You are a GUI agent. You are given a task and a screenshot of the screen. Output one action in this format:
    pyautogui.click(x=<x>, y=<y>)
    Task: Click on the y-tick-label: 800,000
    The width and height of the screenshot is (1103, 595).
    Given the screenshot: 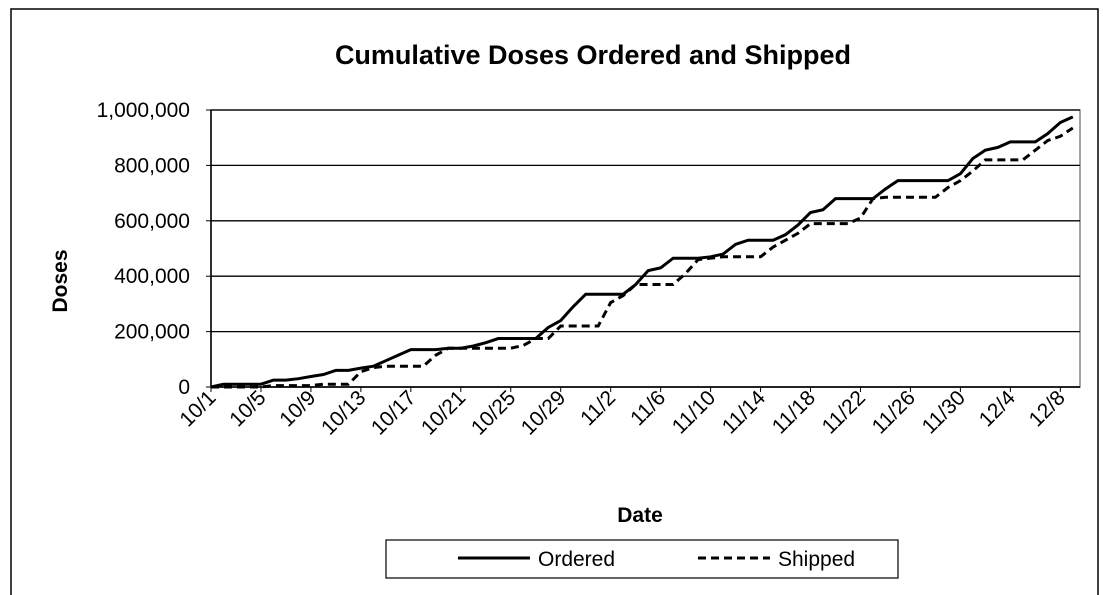 What is the action you would take?
    pyautogui.click(x=152, y=165)
    